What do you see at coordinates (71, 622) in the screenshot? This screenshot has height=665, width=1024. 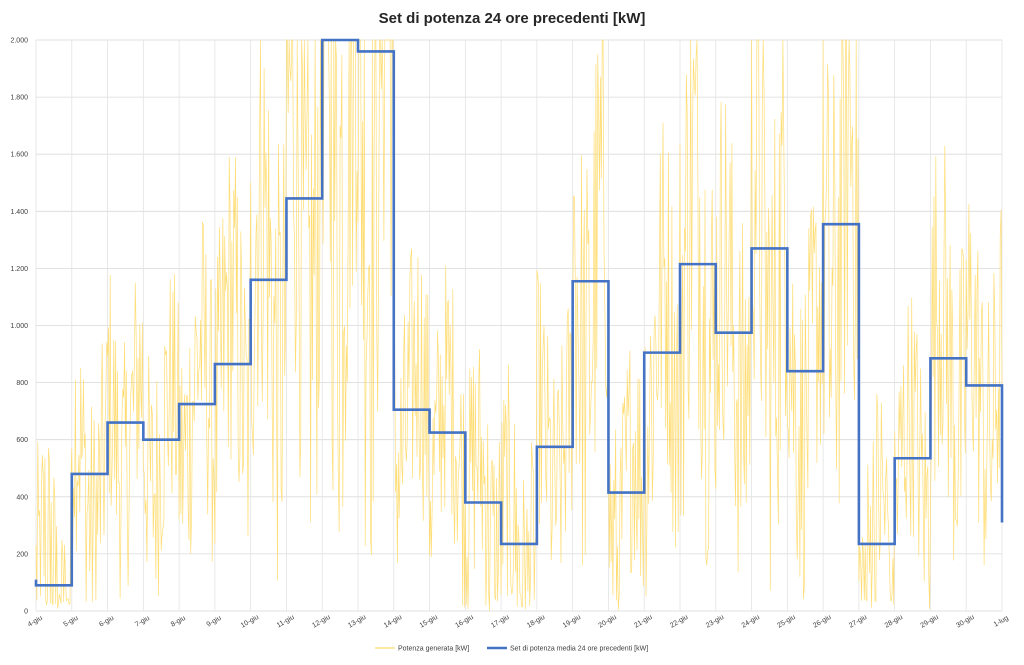 I see `x-tick-label: 5-giu` at bounding box center [71, 622].